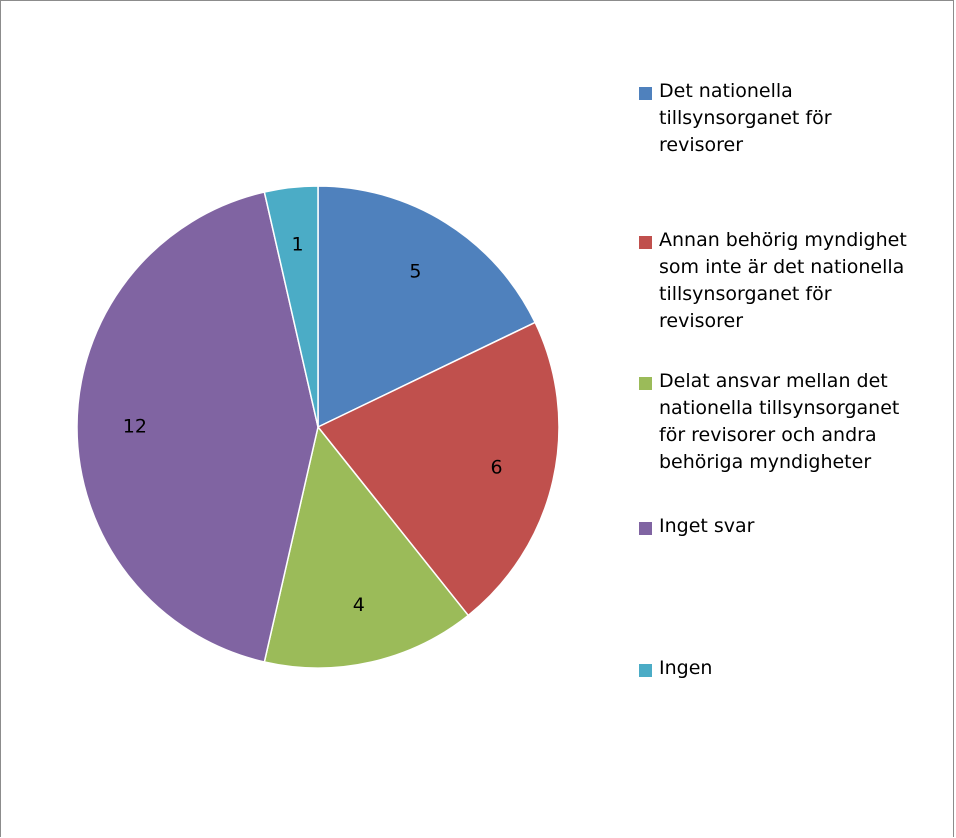  What do you see at coordinates (645, 93) in the screenshot?
I see `legend-swatch-blue` at bounding box center [645, 93].